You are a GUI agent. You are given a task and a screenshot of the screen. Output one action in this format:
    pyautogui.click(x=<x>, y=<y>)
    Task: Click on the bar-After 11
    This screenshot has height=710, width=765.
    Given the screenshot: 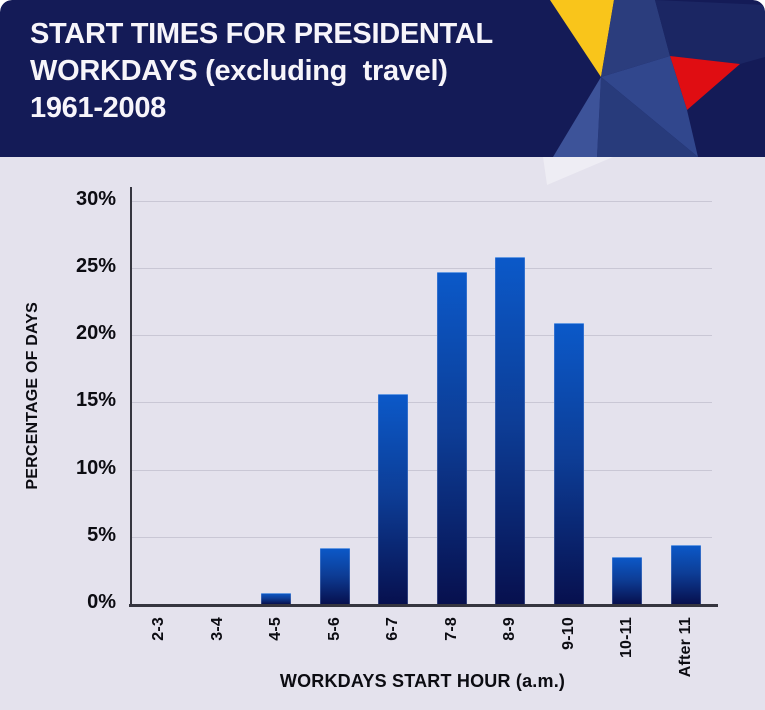 What is the action you would take?
    pyautogui.click(x=685, y=574)
    